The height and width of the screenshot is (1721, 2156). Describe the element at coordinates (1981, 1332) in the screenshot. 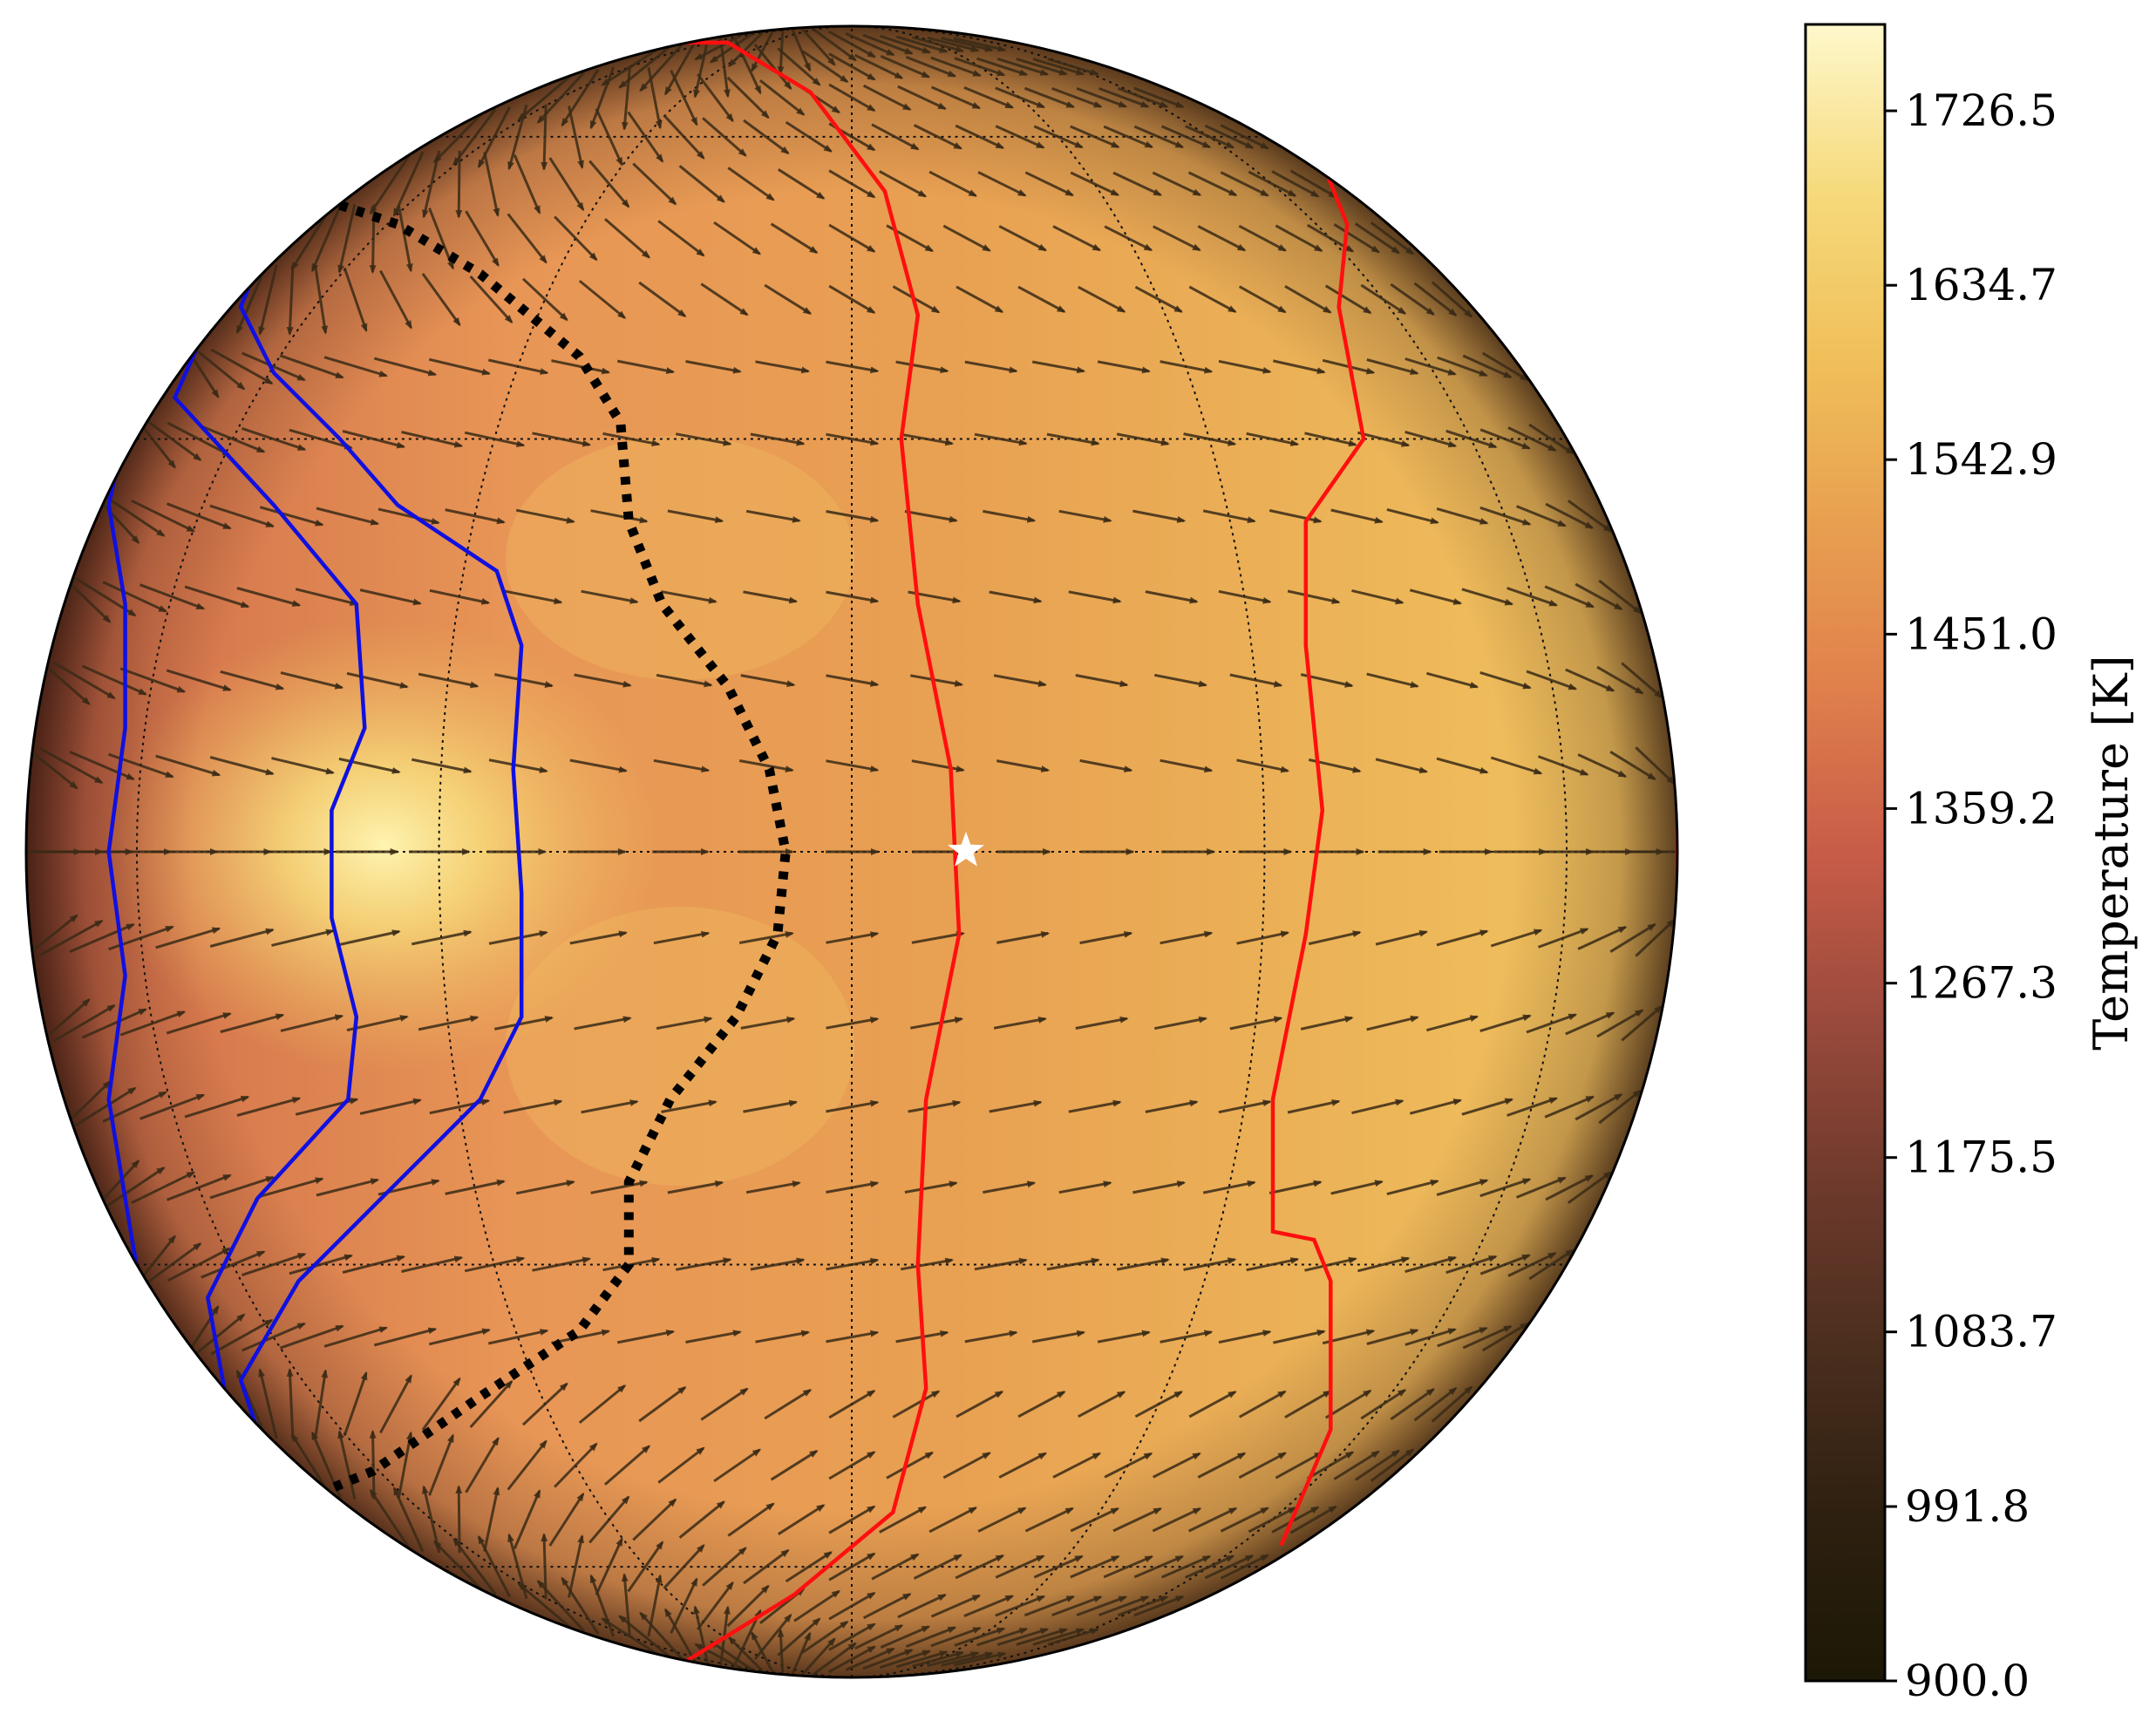

I see `colorbar-tick-label: 1083.7` at that location.